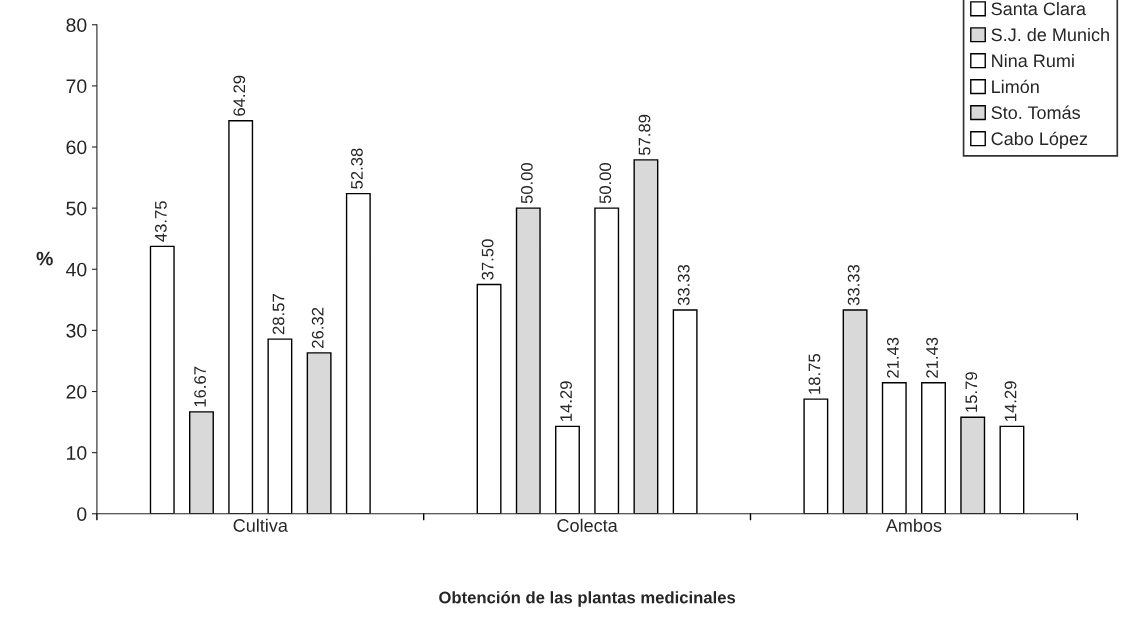 The image size is (1140, 619). I want to click on x-axis-title: Obtención de las plantas medicinales, so click(587, 599).